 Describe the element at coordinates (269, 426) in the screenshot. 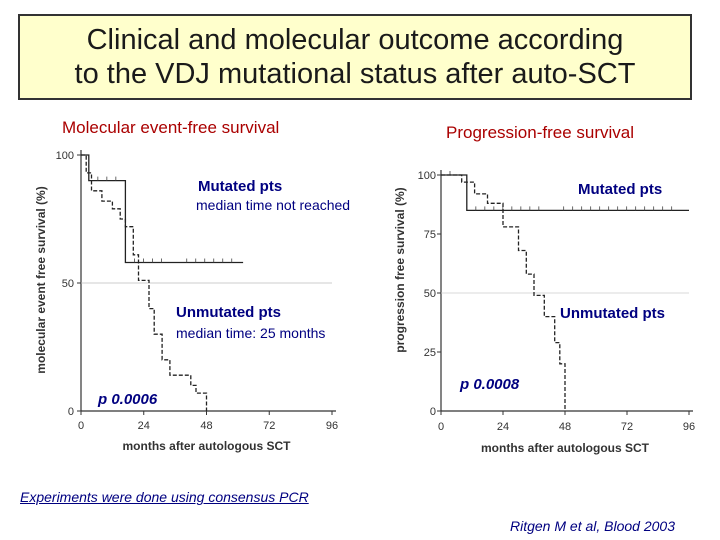

I see `left-x-tick-label: 72` at that location.